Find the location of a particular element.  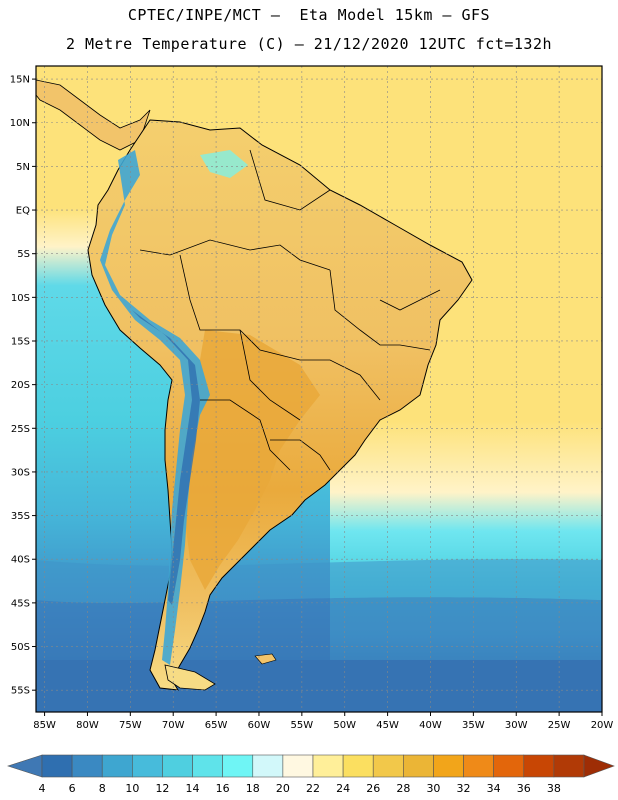

lat-tick-label: 50S is located at coordinates (20, 647).